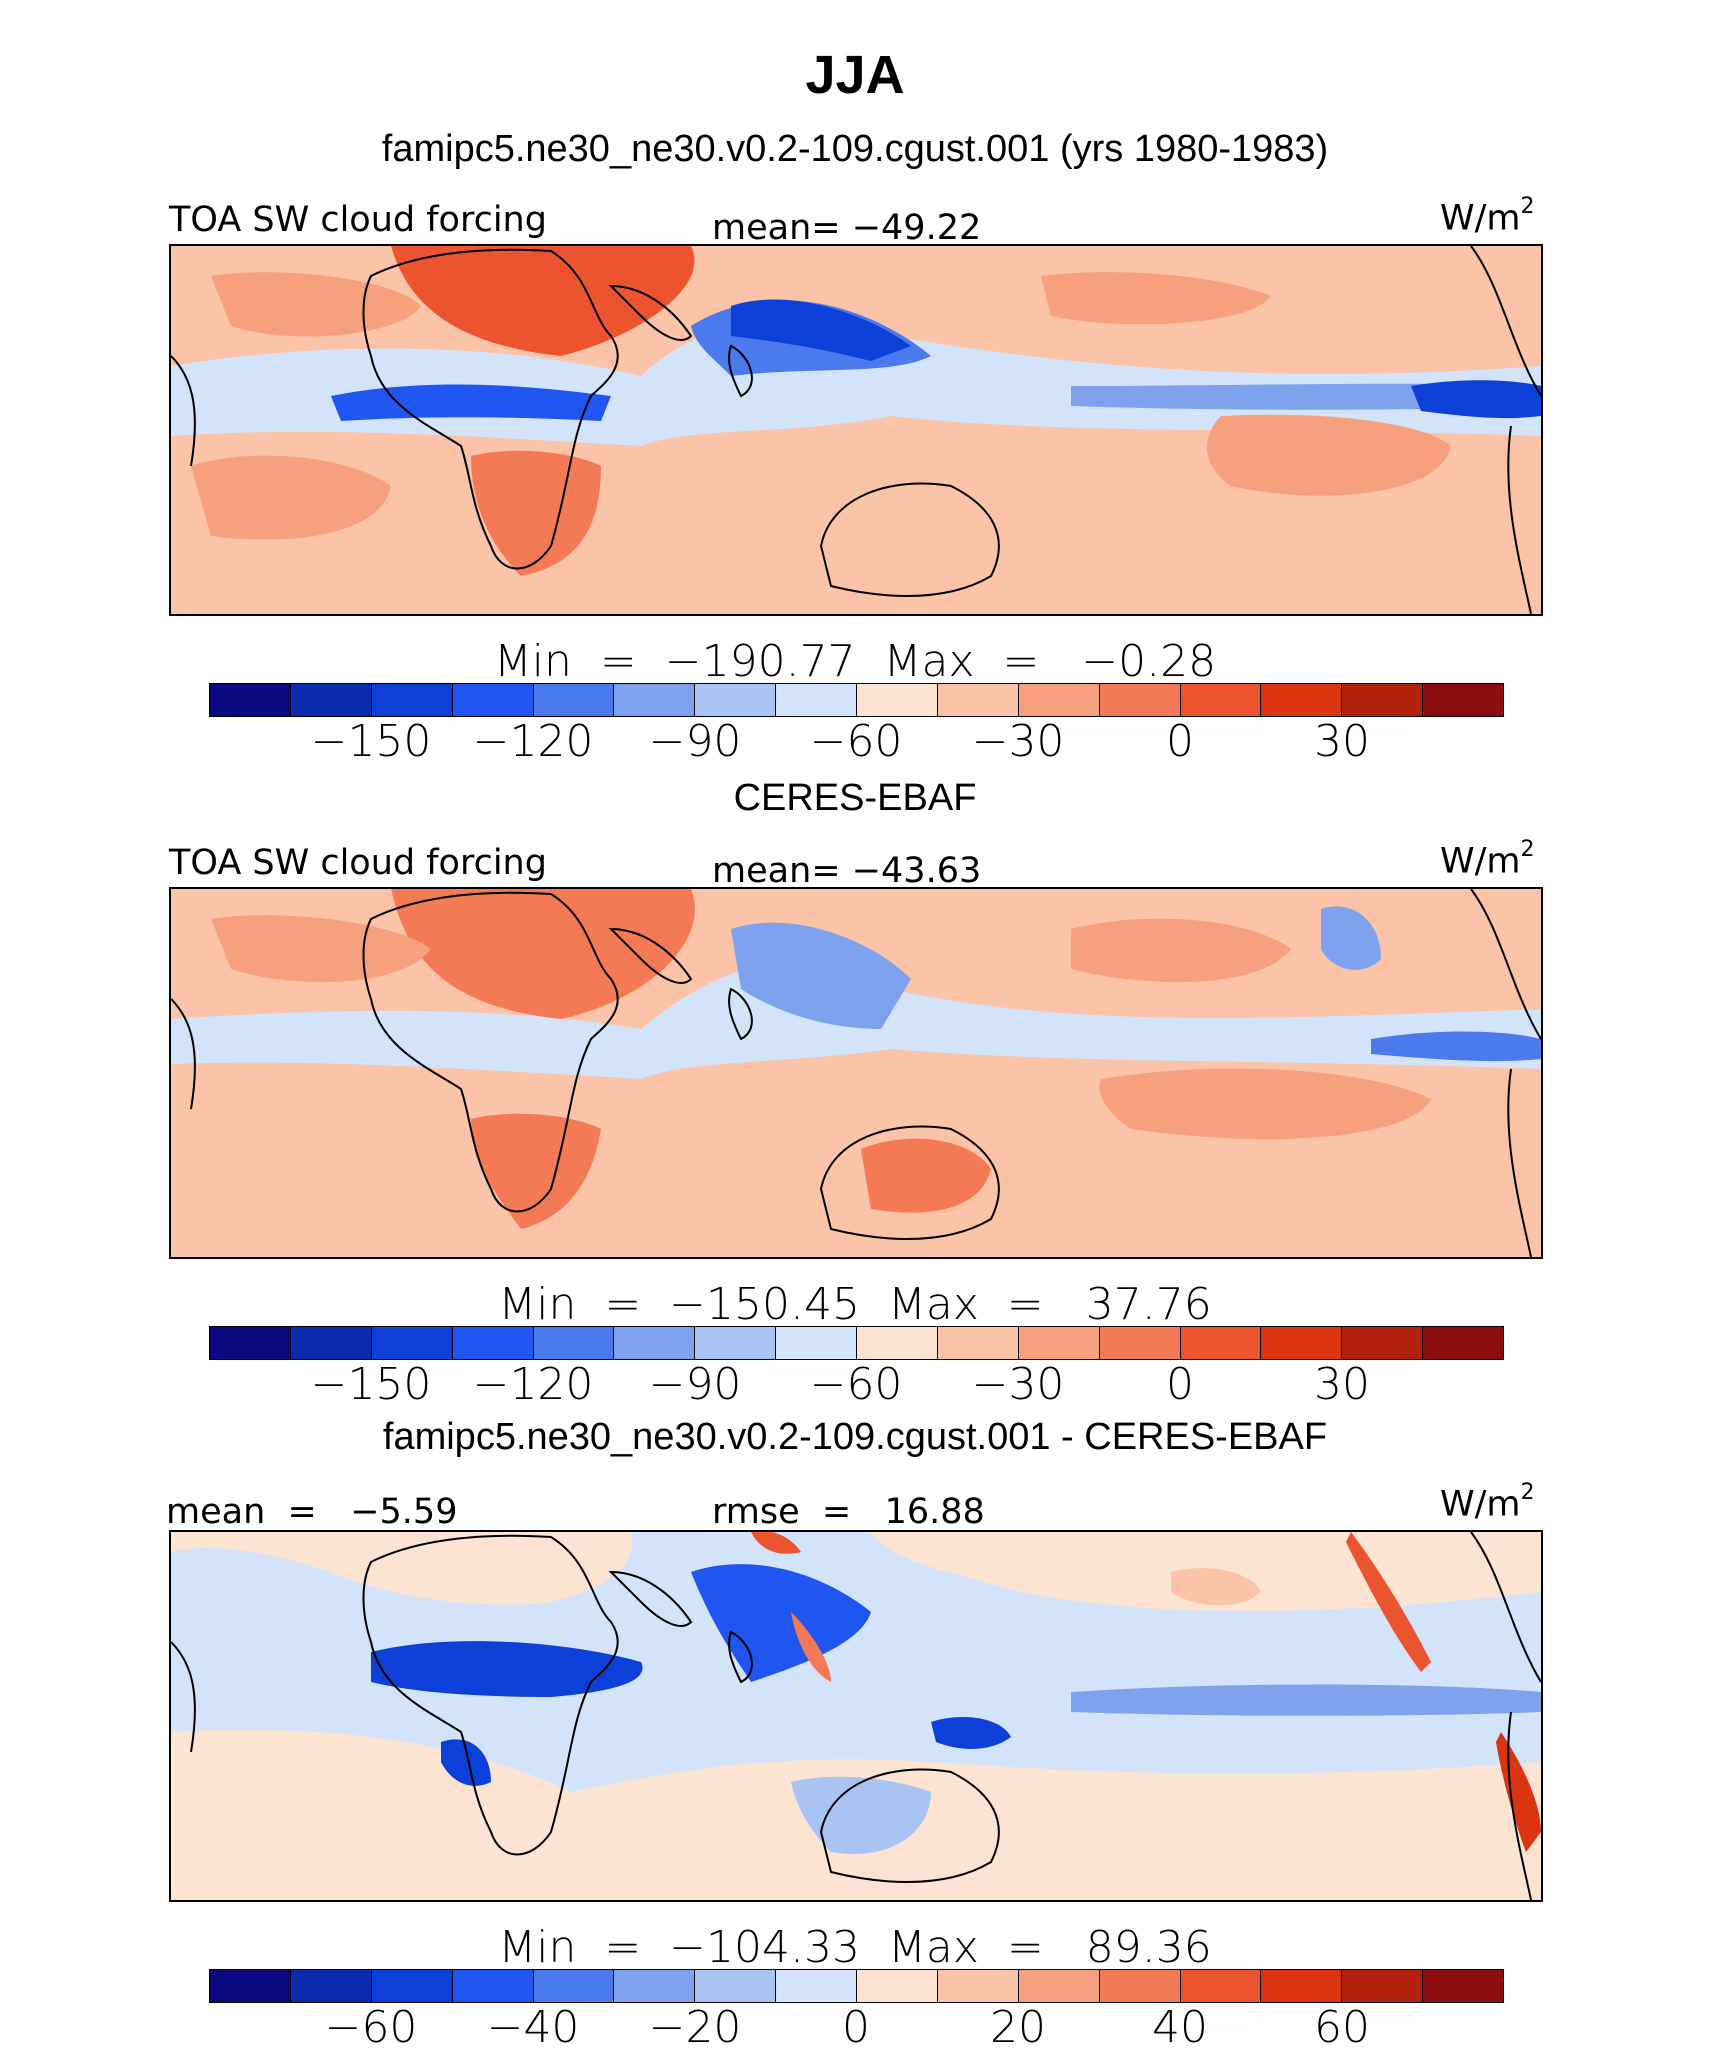 The image size is (1710, 2053). What do you see at coordinates (856, 2027) in the screenshot?
I see `panel-3-colorbar-tick: 0` at bounding box center [856, 2027].